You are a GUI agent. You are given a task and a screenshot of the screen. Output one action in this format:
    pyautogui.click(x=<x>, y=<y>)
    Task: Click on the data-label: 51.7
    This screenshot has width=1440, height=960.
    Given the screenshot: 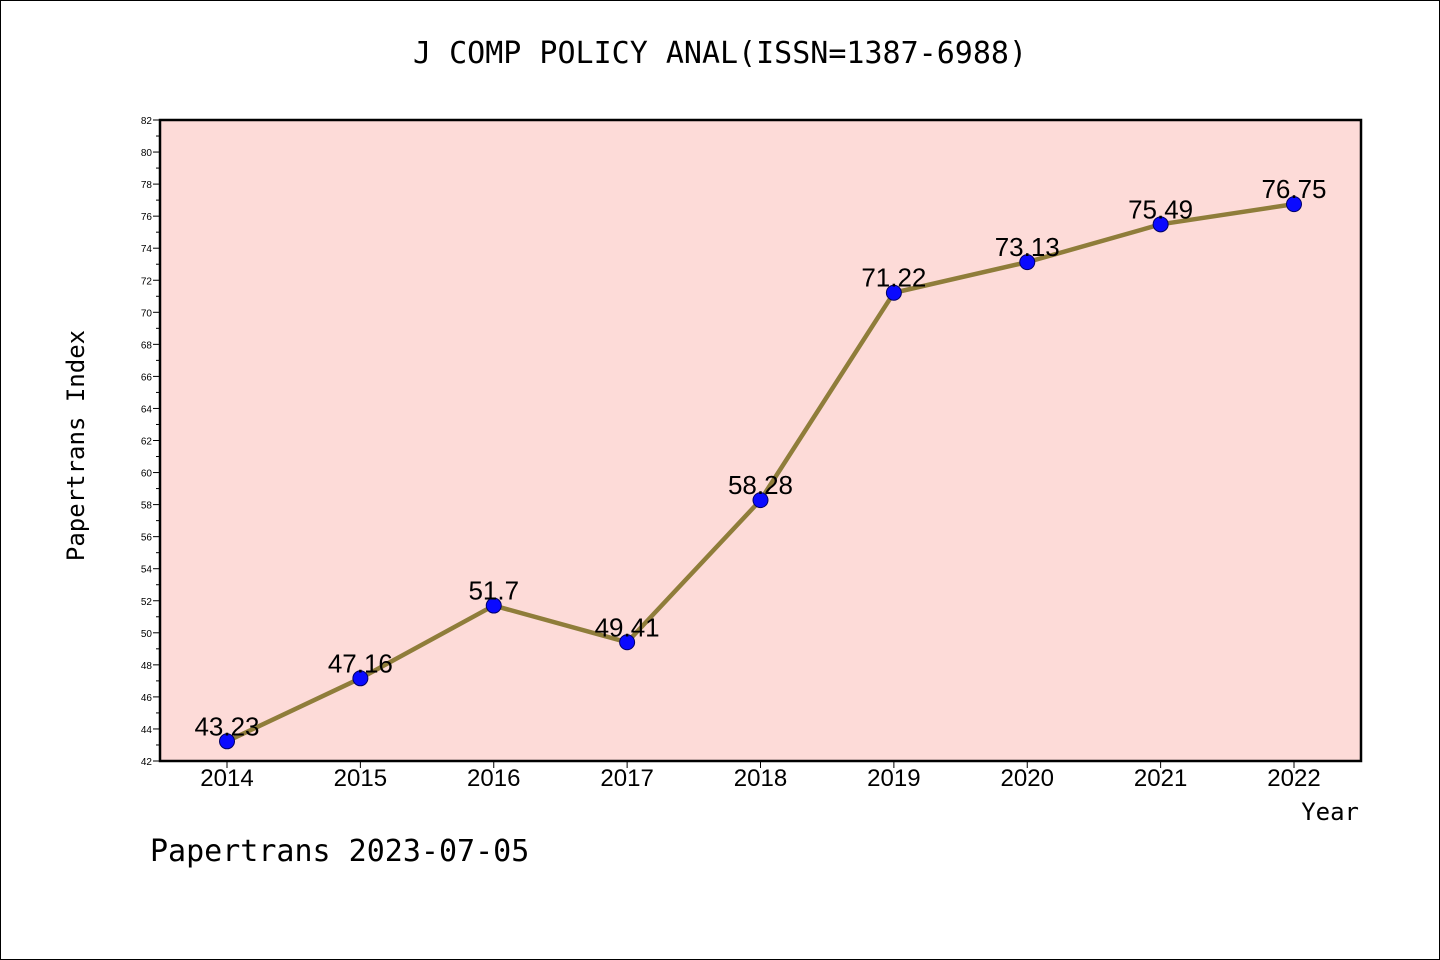 What is the action you would take?
    pyautogui.click(x=493, y=591)
    